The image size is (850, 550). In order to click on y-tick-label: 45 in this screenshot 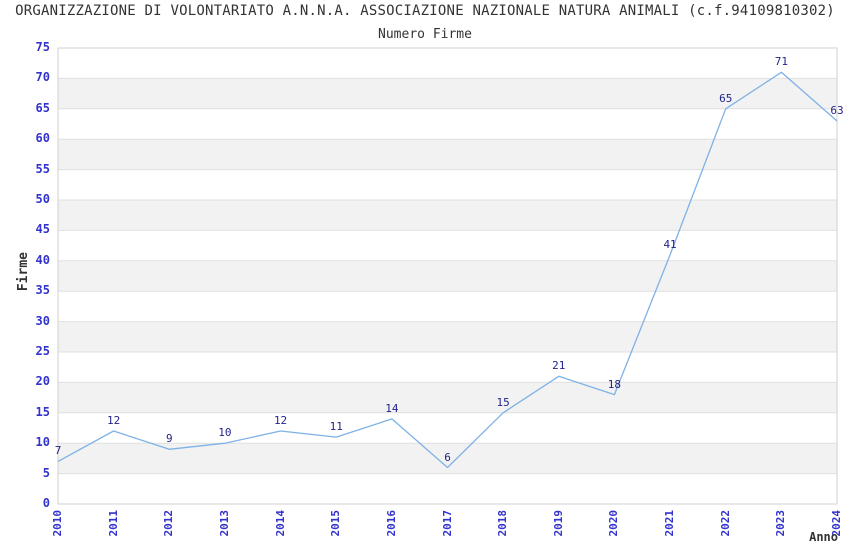, I will do `click(42, 229)`.